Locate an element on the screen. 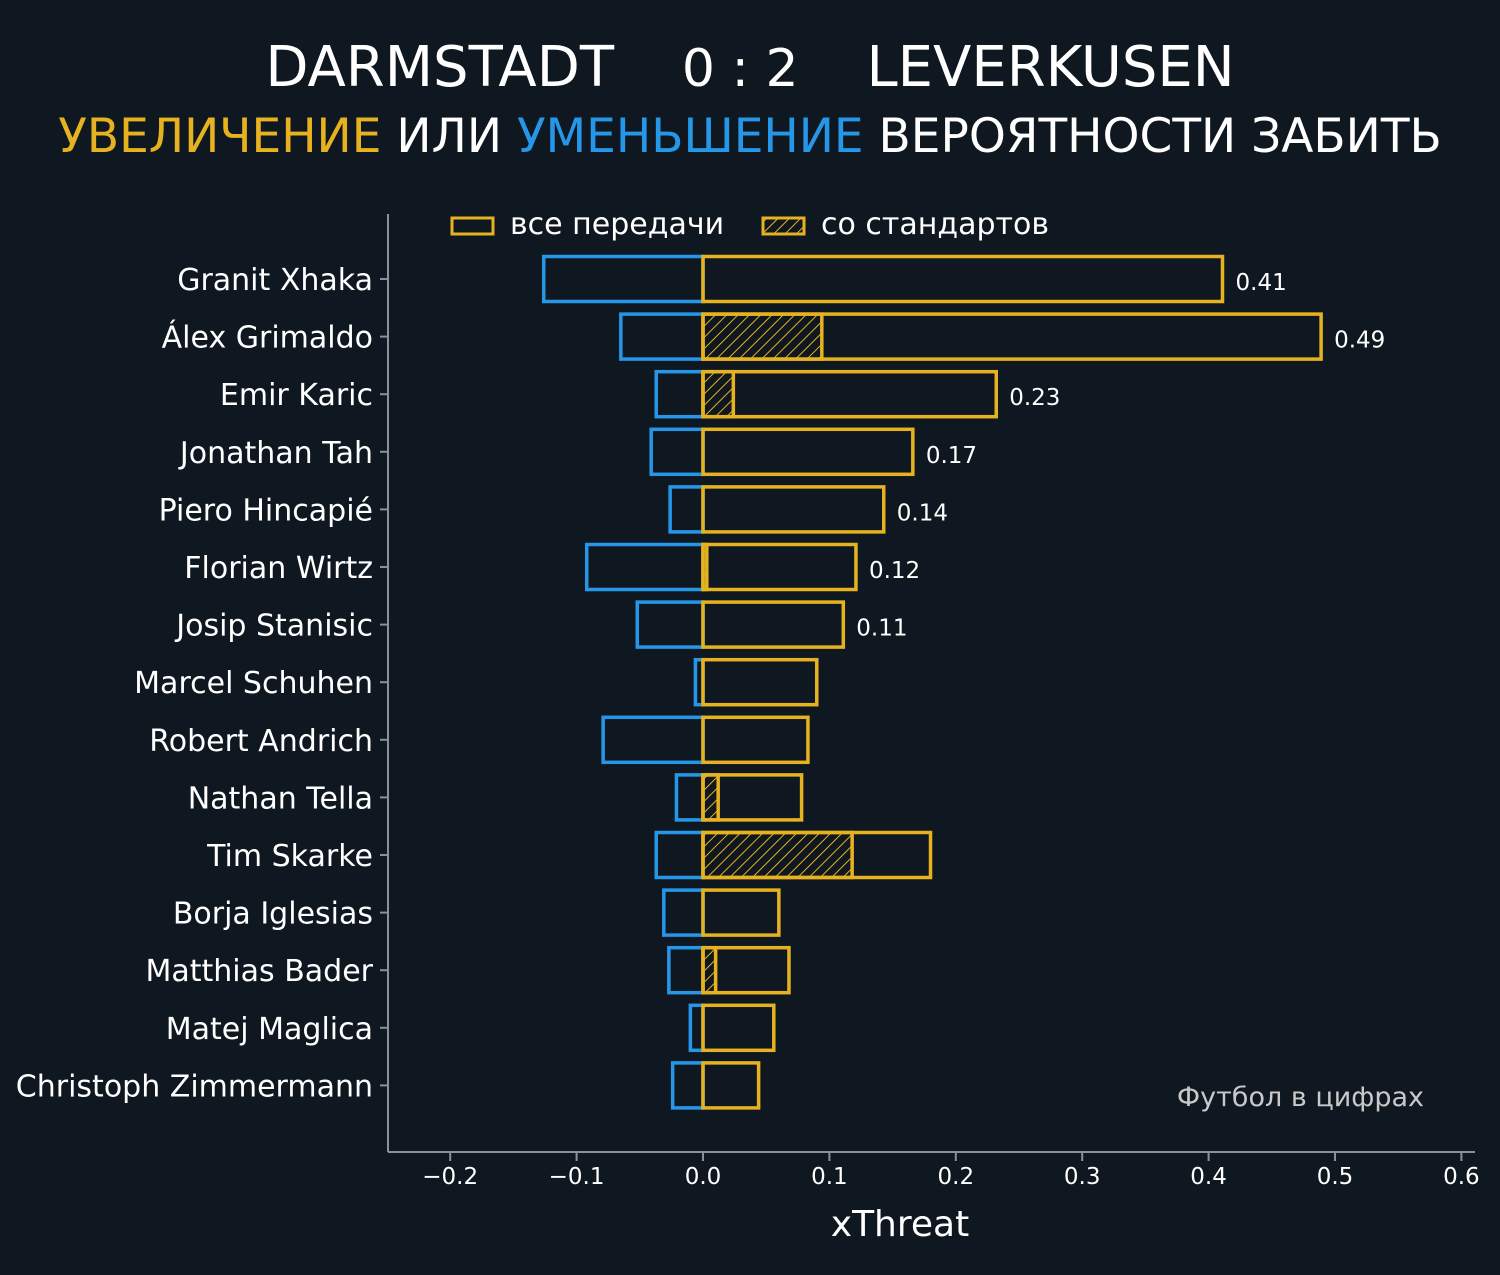 The height and width of the screenshot is (1275, 1500). x-tick-label: 0.5 is located at coordinates (1335, 1177).